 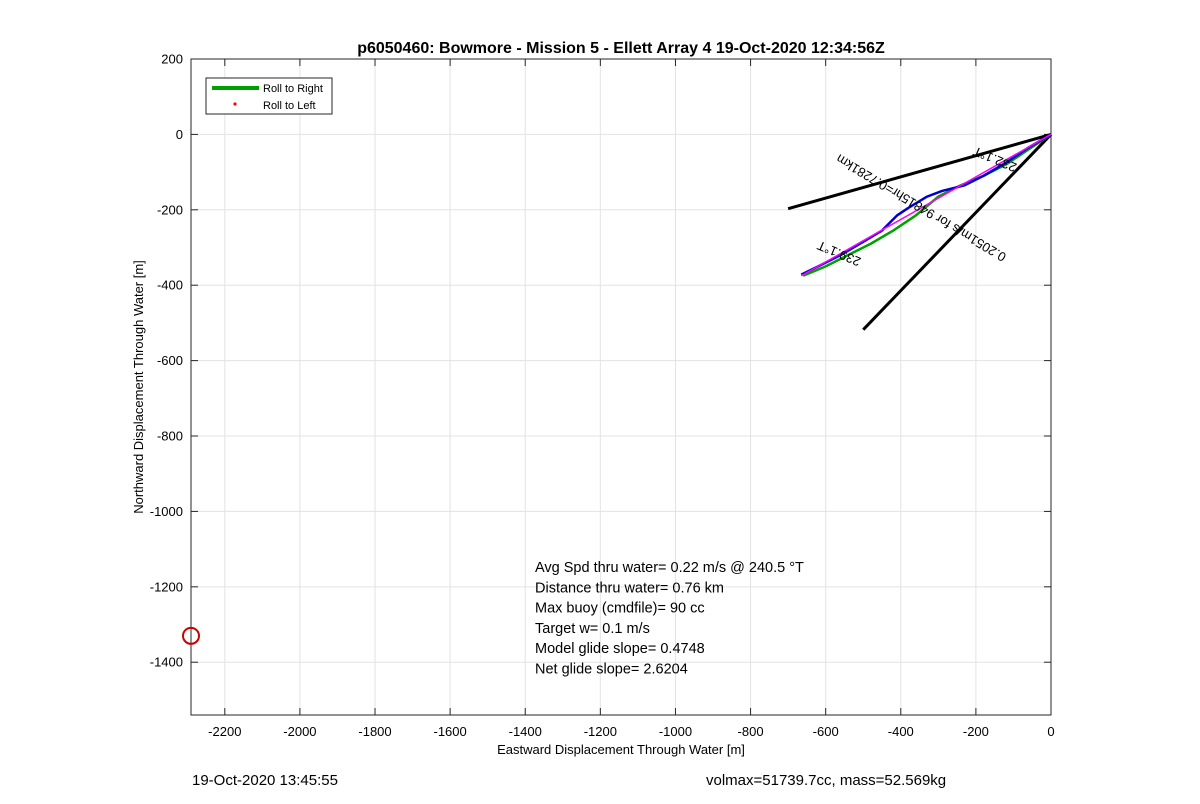 I want to click on start-marker, so click(x=191, y=635).